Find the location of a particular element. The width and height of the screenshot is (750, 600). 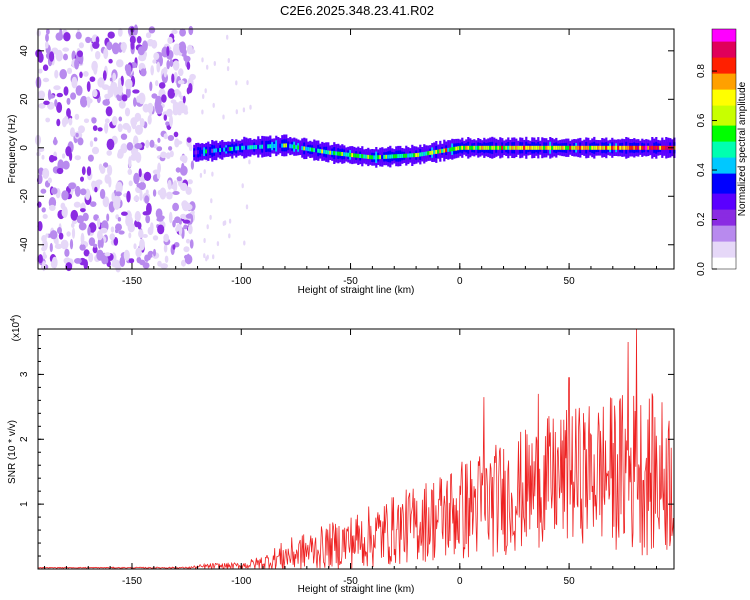

snr-ytick-label: 2 is located at coordinates (24, 439).